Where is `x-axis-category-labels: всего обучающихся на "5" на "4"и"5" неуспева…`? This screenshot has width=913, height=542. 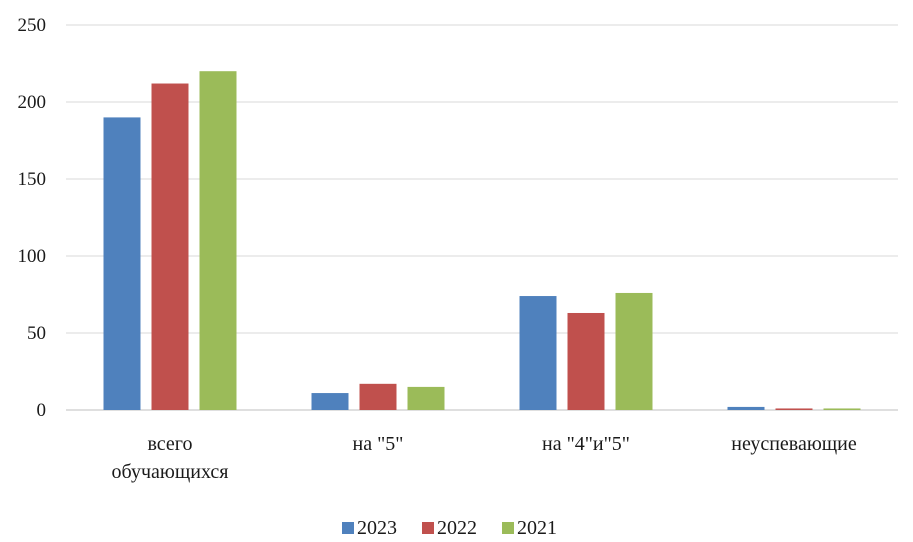
x-axis-category-labels: всего обучающихся на "5" на "4"и"5" неуспева… is located at coordinates (484, 458).